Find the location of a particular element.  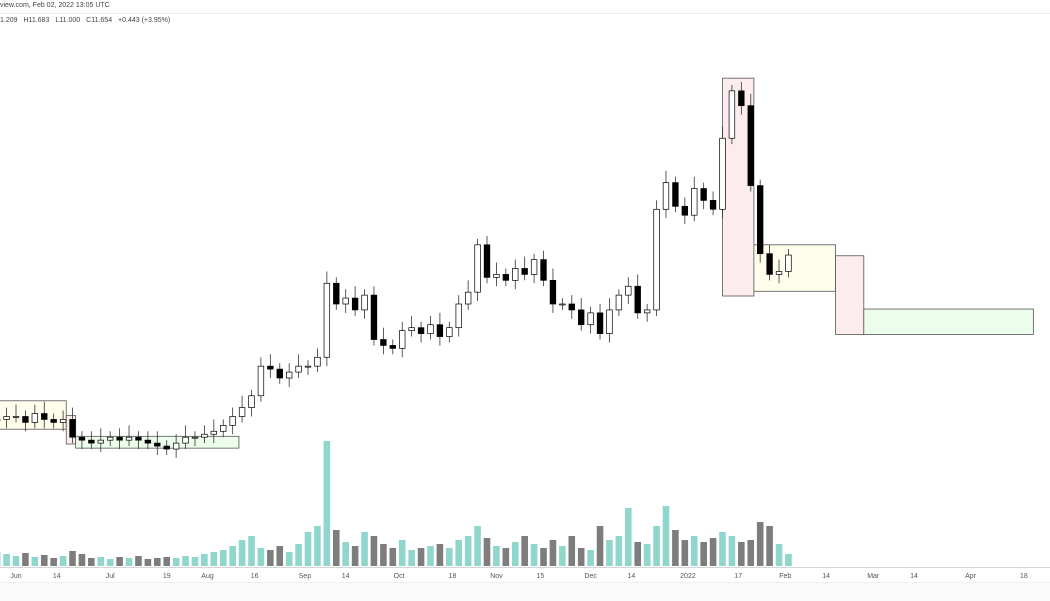

x-axis is located at coordinates (525, 574).